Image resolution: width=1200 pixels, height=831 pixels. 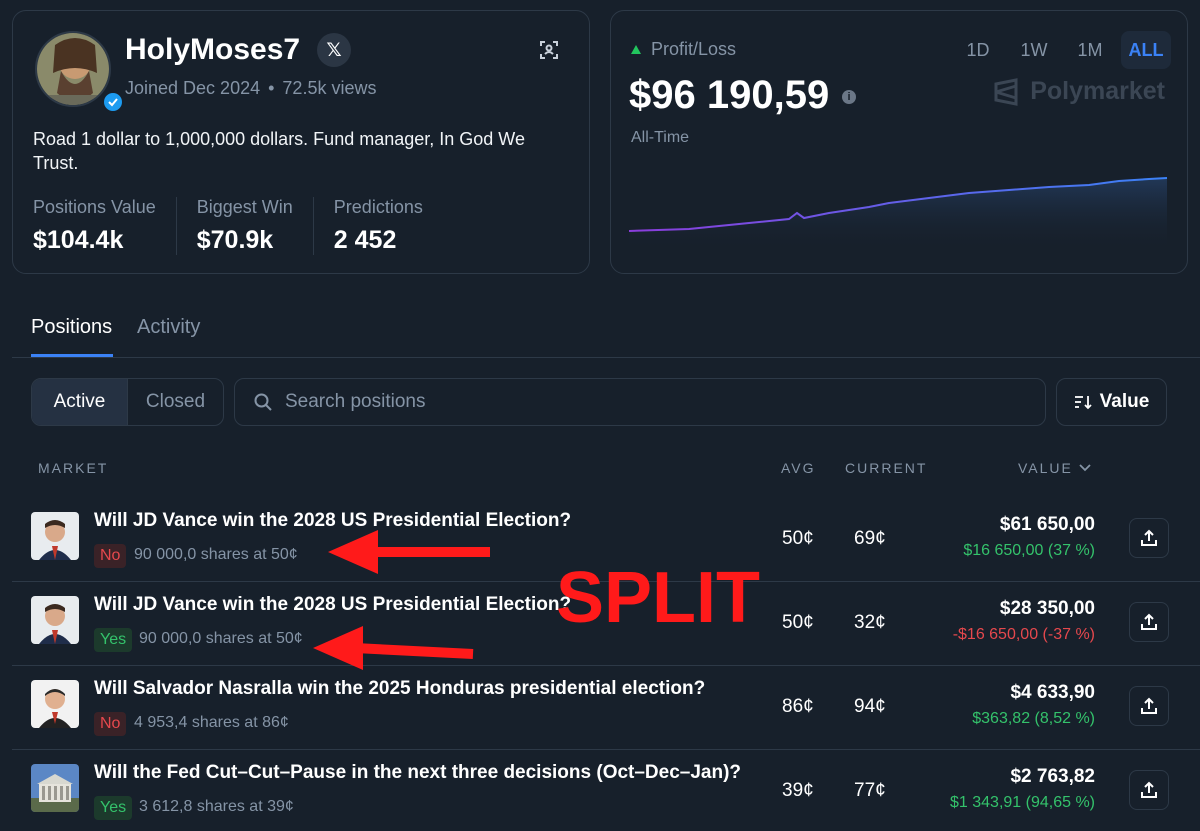 What do you see at coordinates (635, 402) in the screenshot?
I see `search-input` at bounding box center [635, 402].